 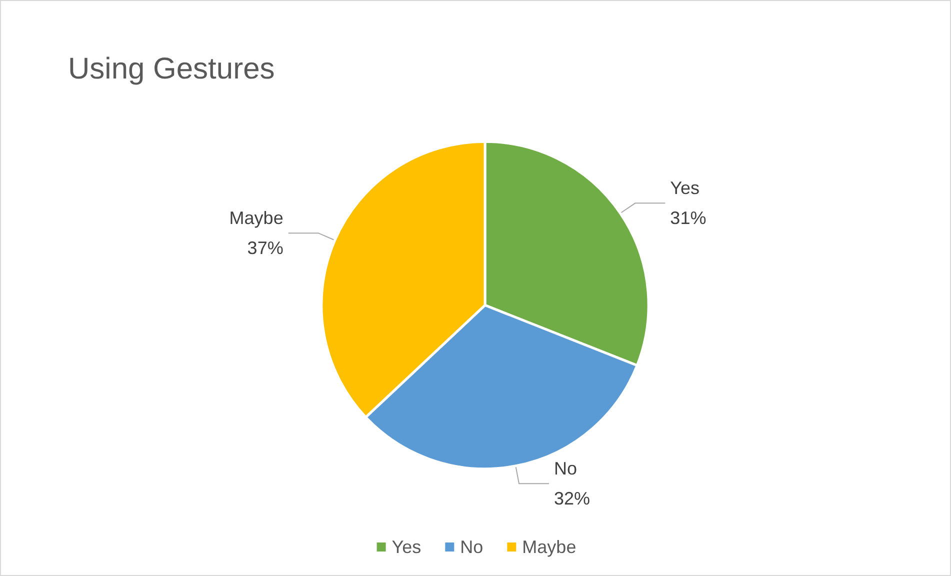 What do you see at coordinates (566, 468) in the screenshot?
I see `slice-label: No` at bounding box center [566, 468].